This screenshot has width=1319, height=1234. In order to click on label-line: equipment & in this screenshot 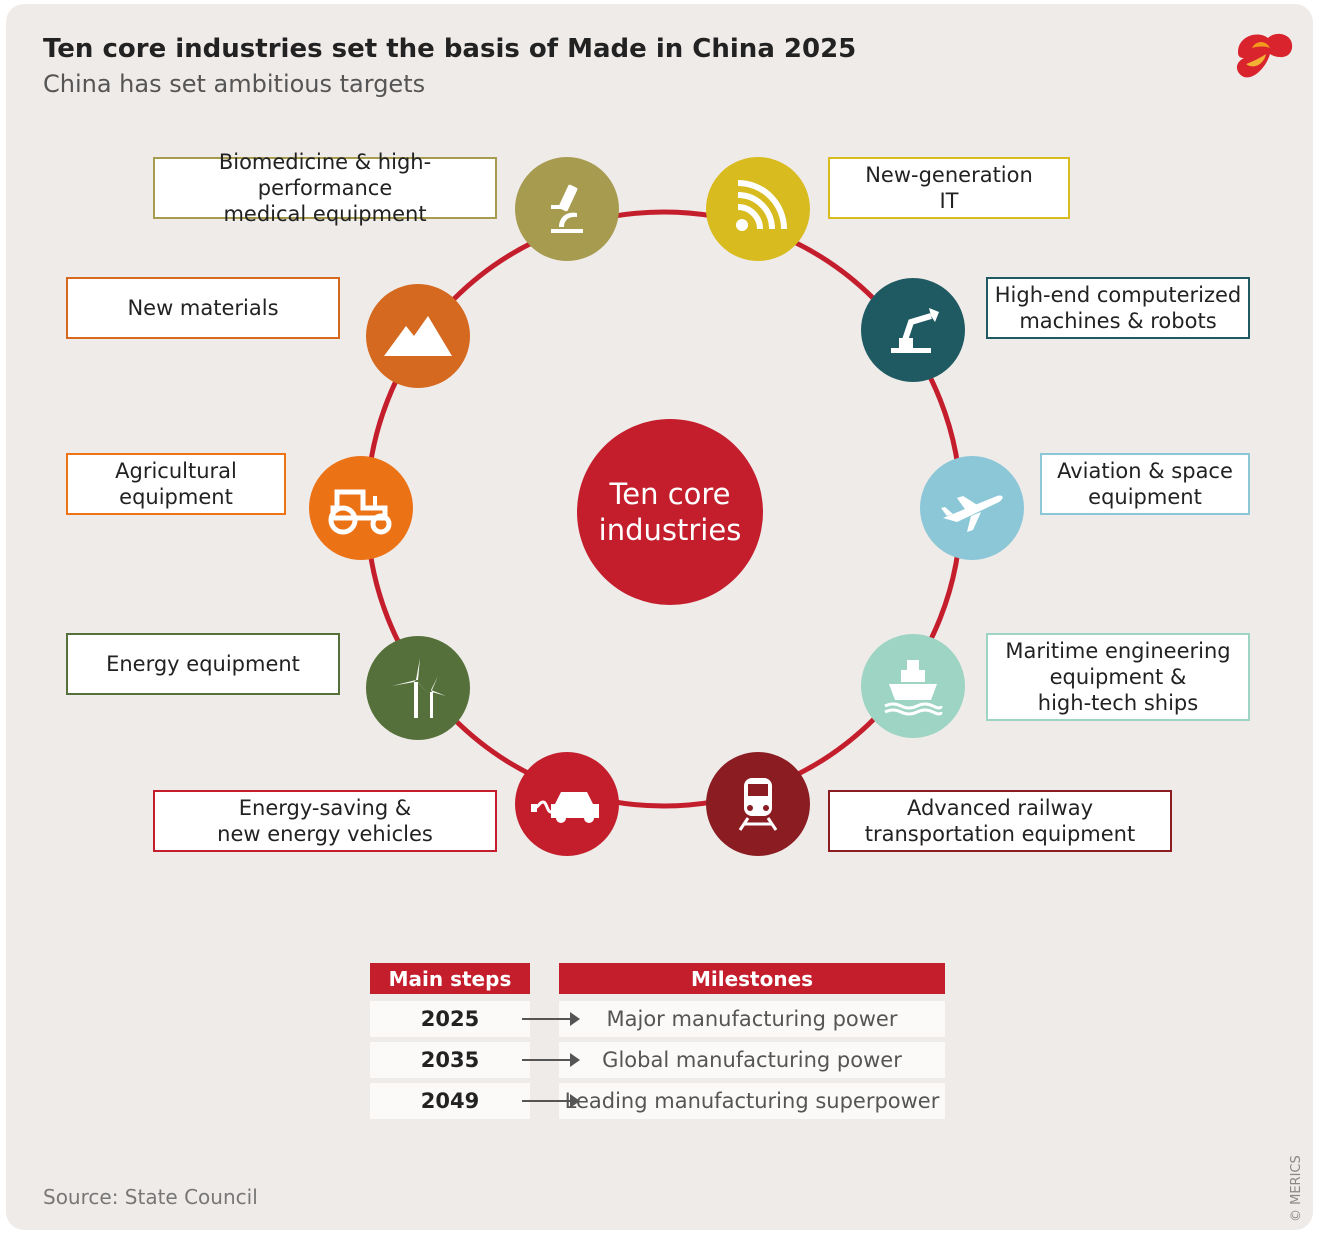, I will do `click(1118, 677)`.